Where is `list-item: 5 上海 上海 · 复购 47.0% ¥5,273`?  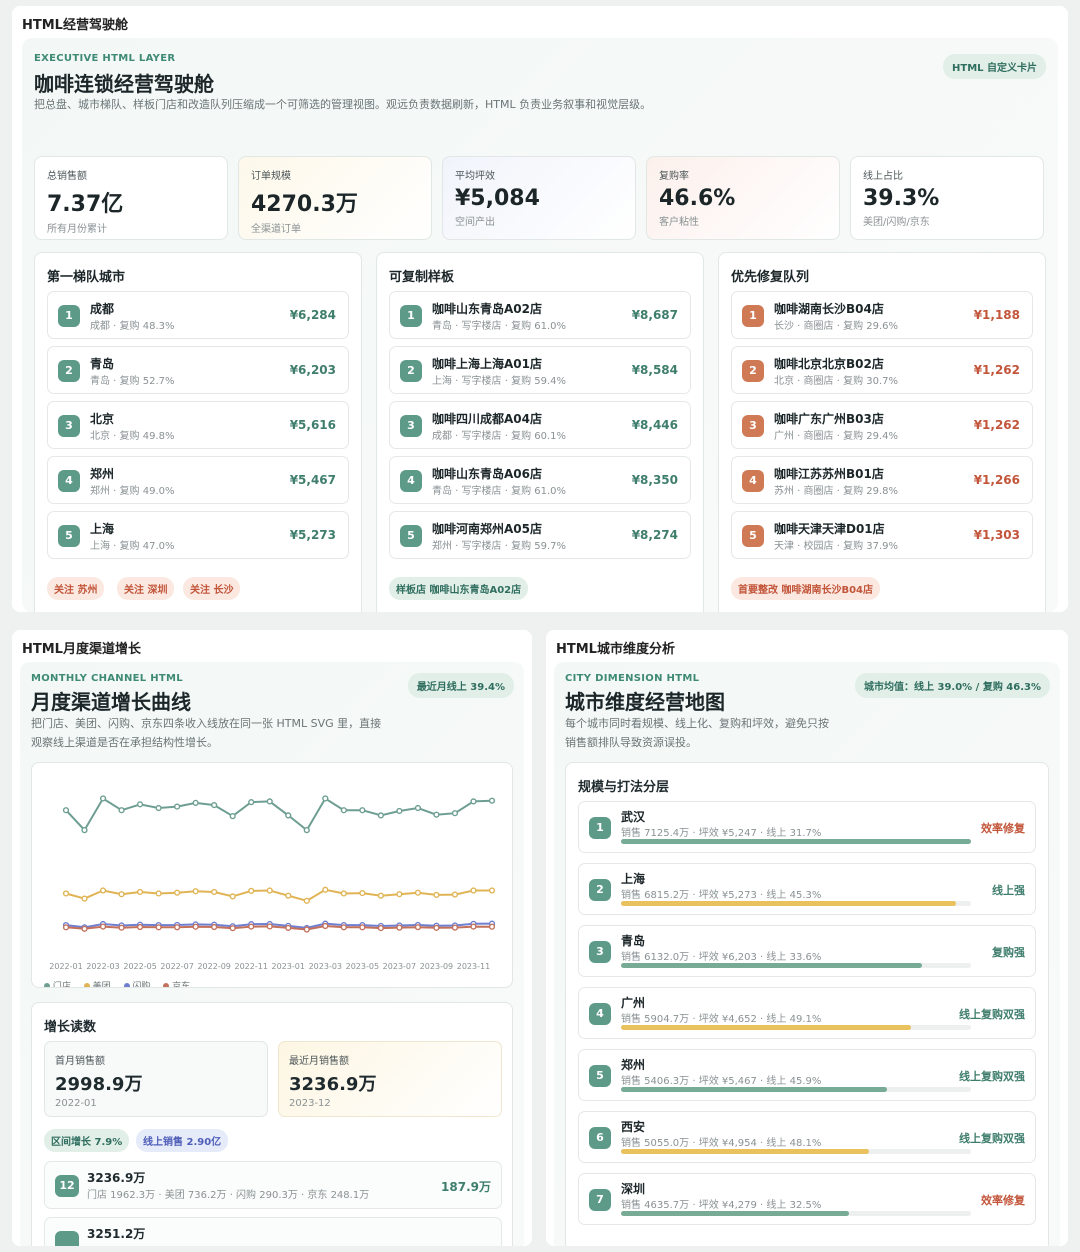
list-item: 5 上海 上海 · 复购 47.0% ¥5,273 is located at coordinates (198, 535).